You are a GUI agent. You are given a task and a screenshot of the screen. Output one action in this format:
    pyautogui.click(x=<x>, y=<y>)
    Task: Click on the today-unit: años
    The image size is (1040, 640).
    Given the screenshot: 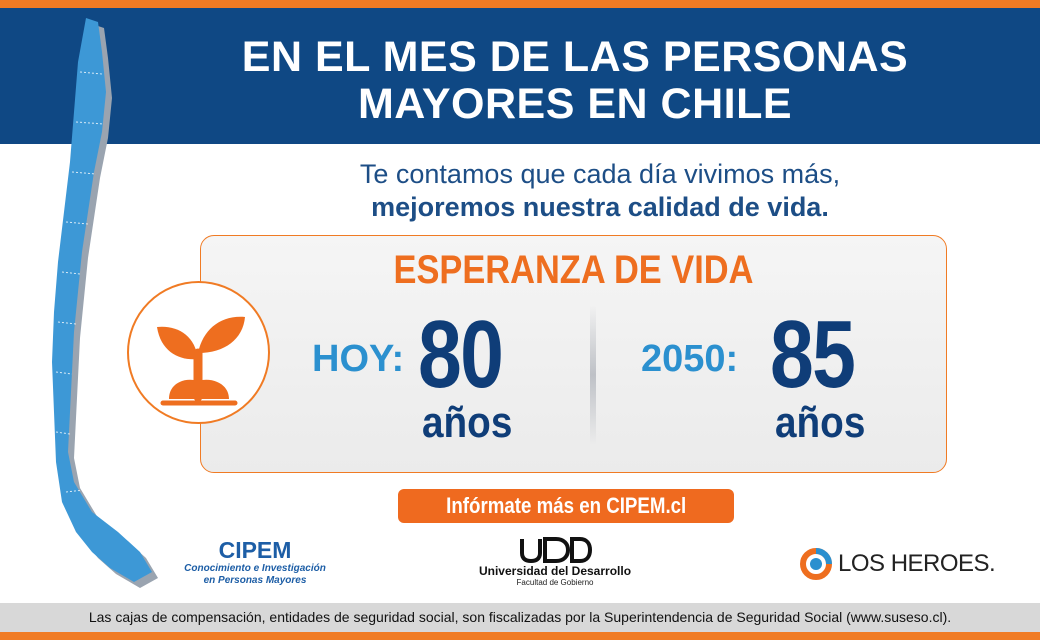 What is the action you would take?
    pyautogui.click(x=467, y=422)
    